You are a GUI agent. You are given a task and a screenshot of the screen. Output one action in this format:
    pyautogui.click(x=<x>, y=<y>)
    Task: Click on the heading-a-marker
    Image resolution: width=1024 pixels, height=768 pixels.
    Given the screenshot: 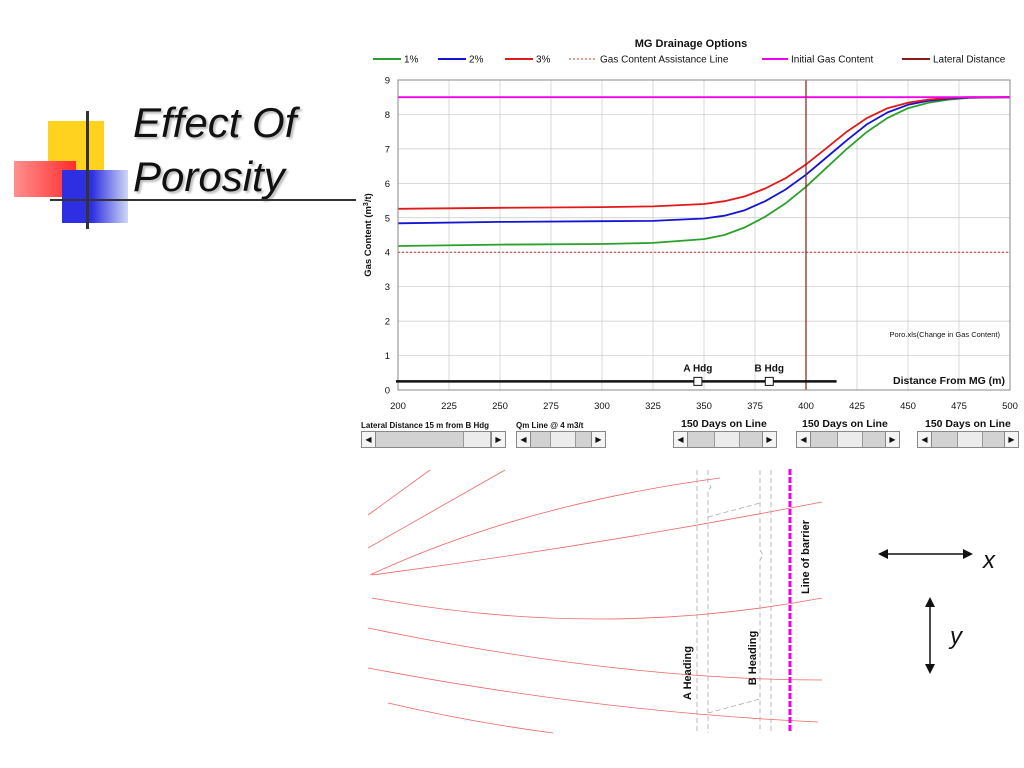 What is the action you would take?
    pyautogui.click(x=698, y=381)
    